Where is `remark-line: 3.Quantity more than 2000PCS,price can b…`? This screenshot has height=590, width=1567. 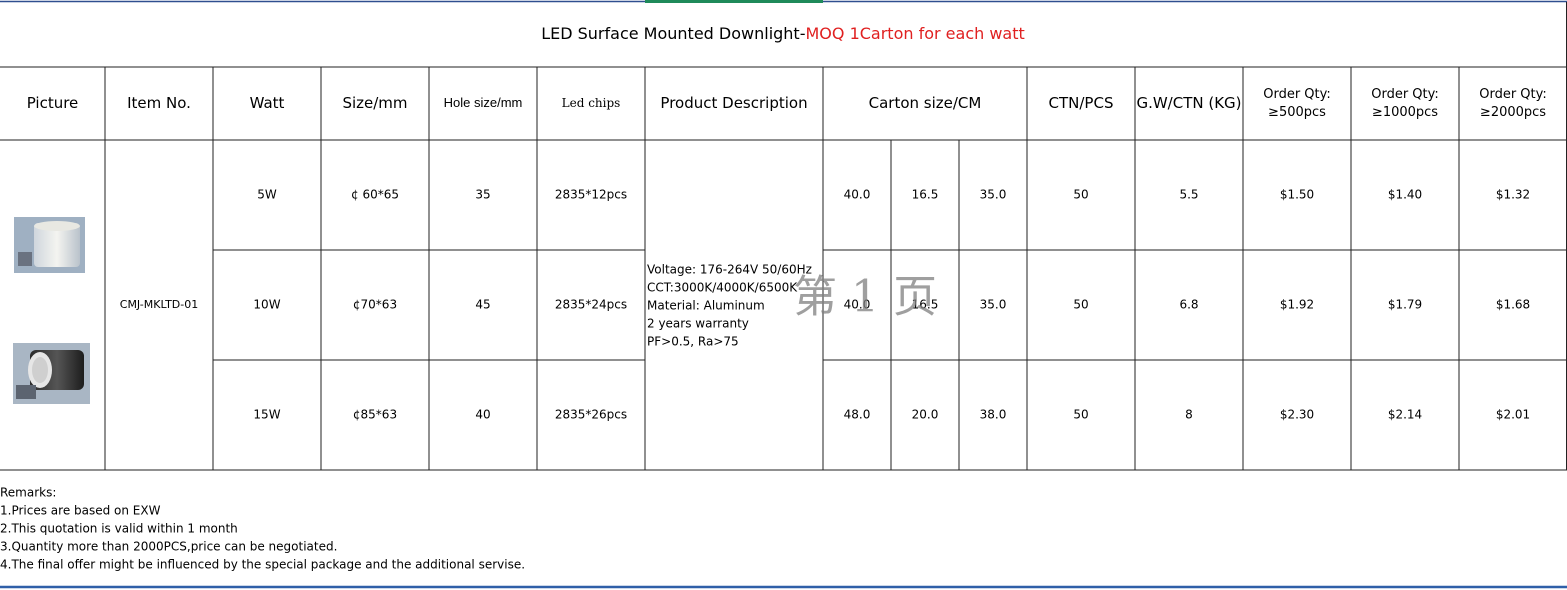
remark-line: 3.Quantity more than 2000PCS,price can b… is located at coordinates (168, 547).